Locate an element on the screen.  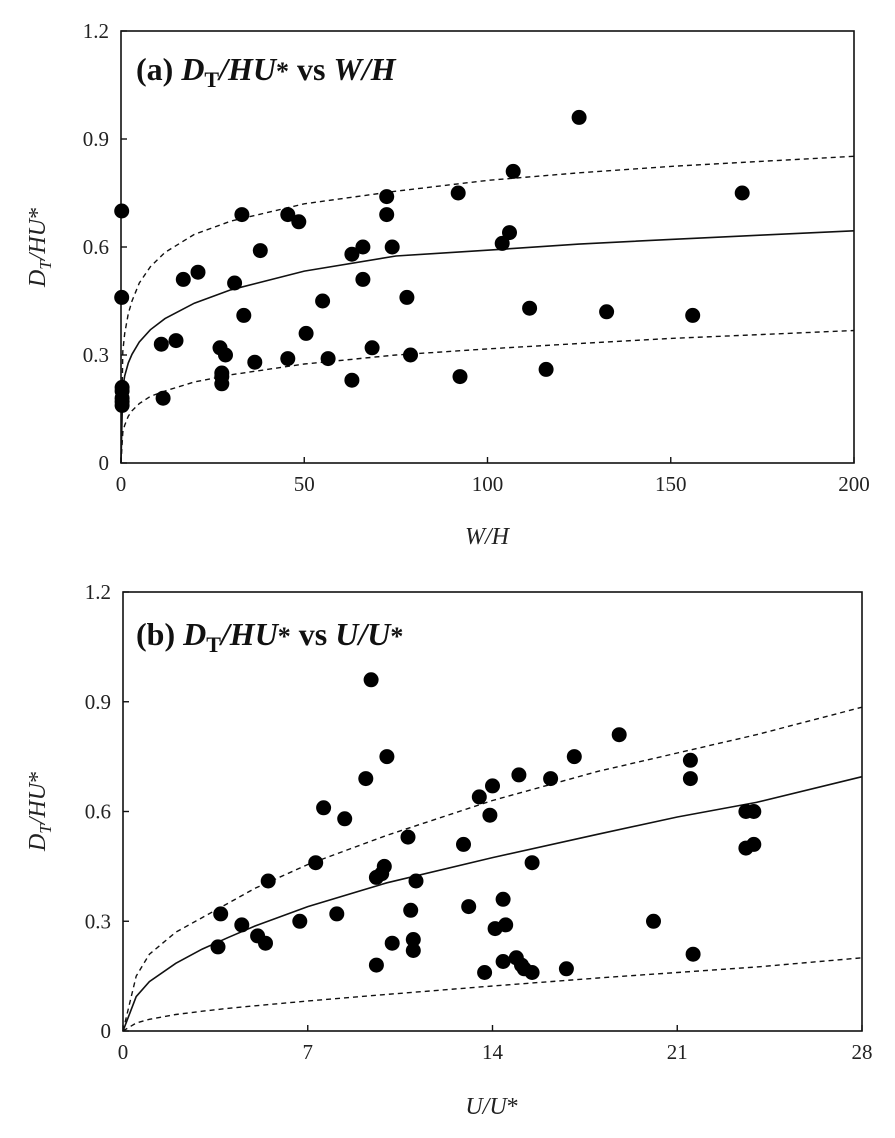
panel-title-a: (a) DT/HU* vs W/H is located at coordinates (266, 71).